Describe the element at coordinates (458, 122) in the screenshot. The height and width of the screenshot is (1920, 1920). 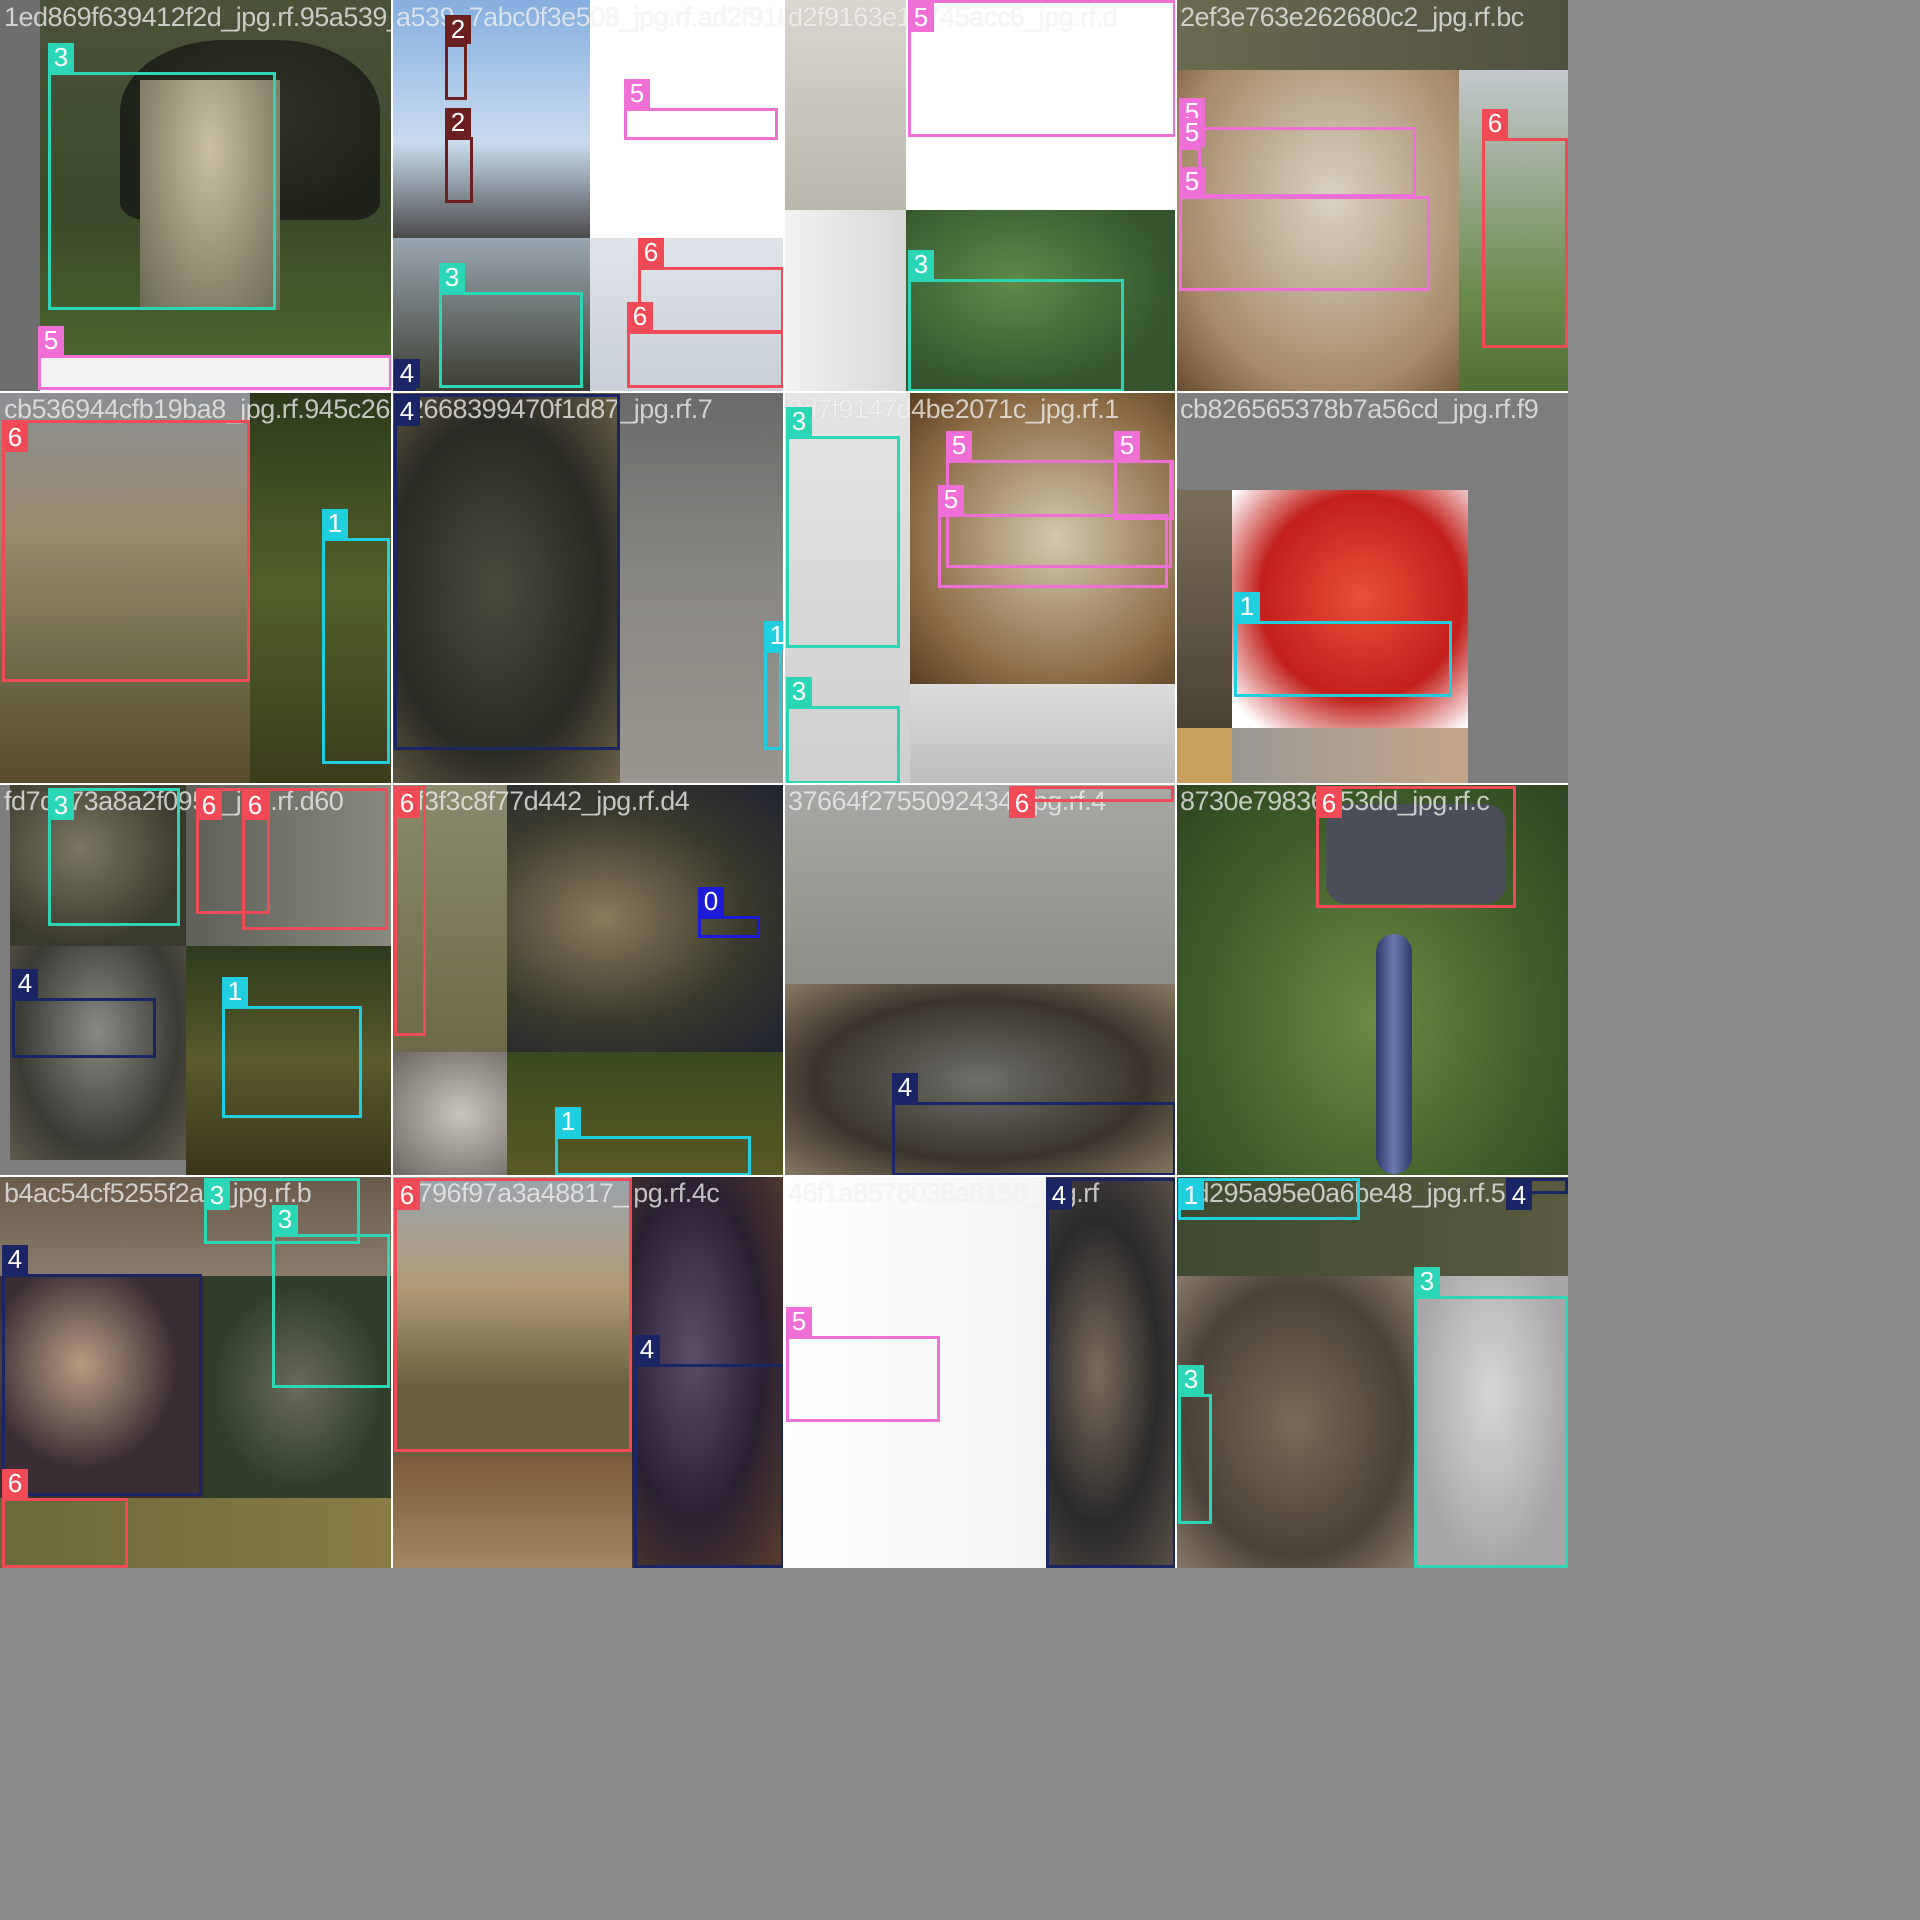
I see `class-label: 2` at that location.